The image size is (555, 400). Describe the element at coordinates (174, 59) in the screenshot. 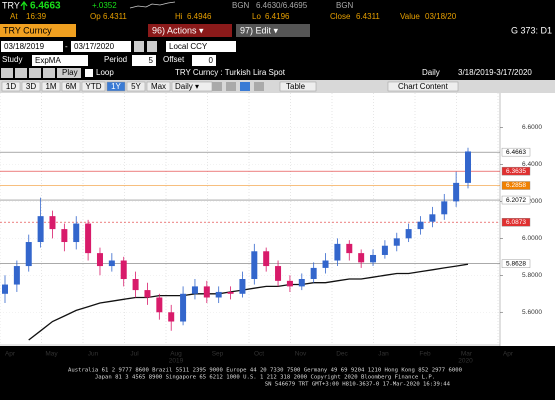

I see `offset-label: Offset` at that location.